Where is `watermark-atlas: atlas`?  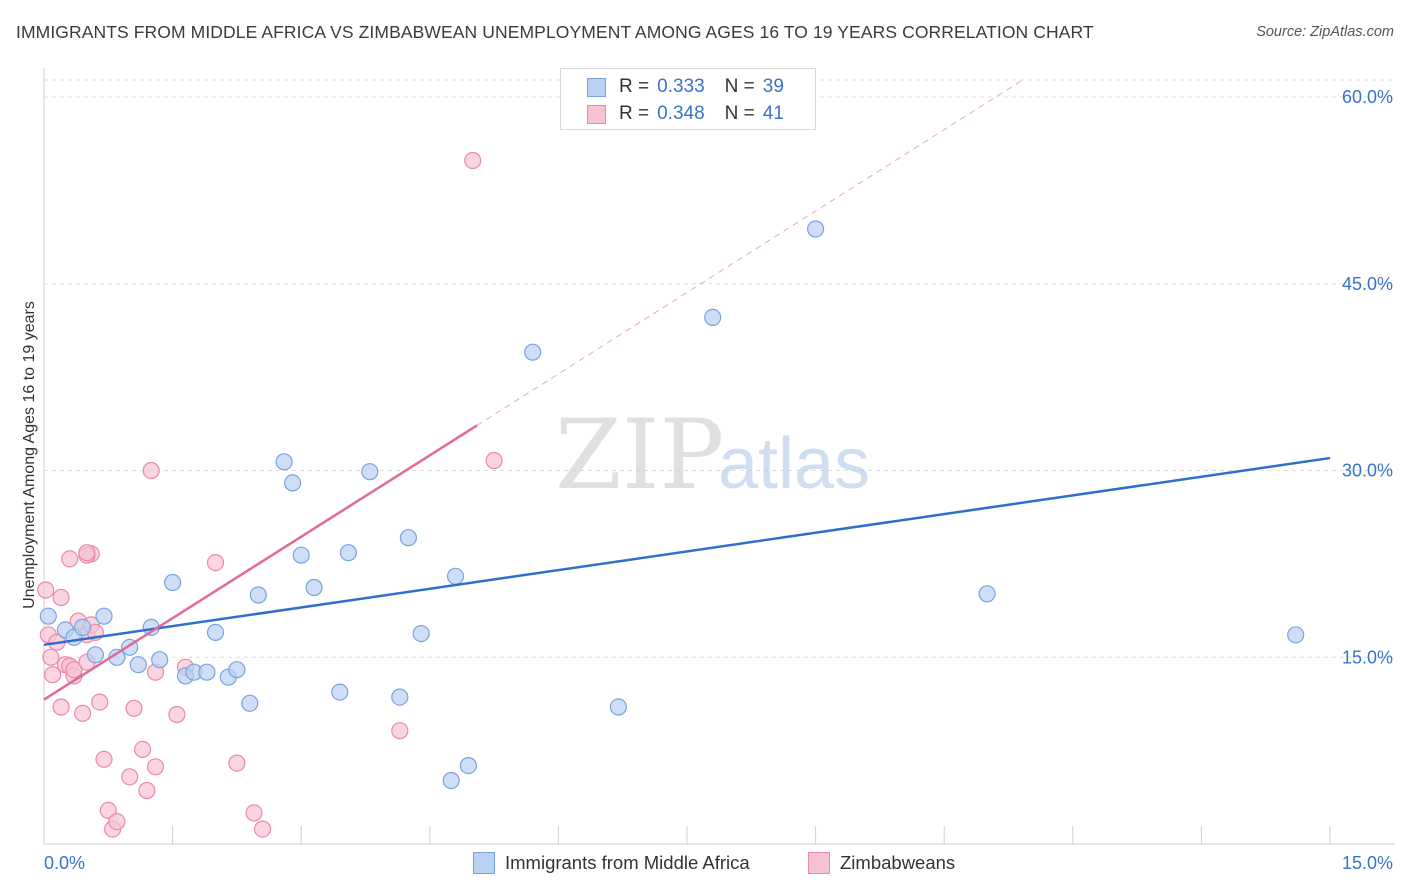
watermark-atlas: atlas is located at coordinates (794, 464).